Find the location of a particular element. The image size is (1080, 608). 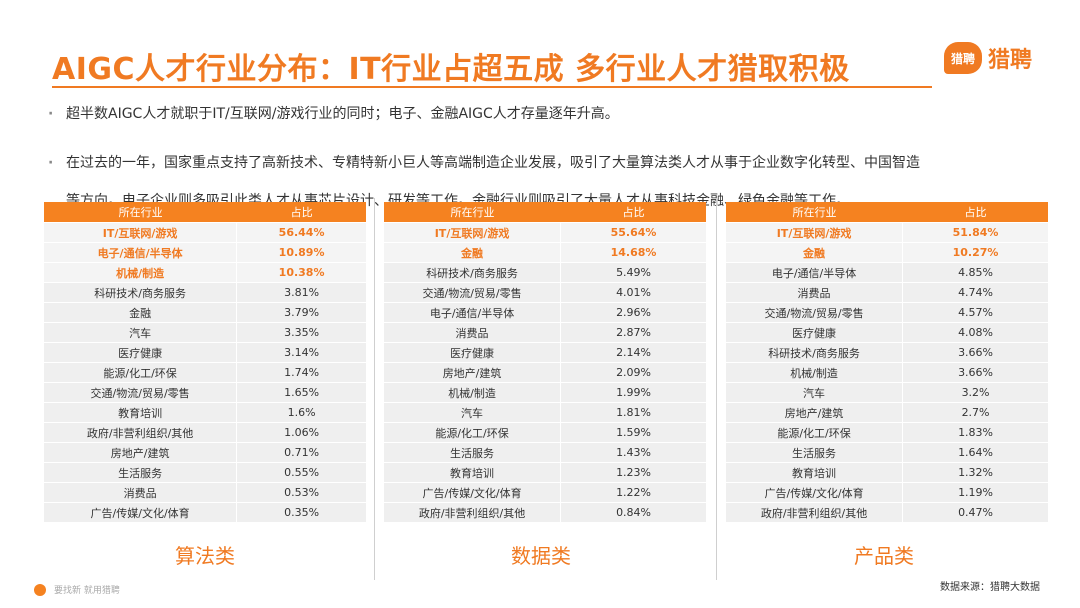

table-row: 机械/制造 10.38% is located at coordinates (205, 272).